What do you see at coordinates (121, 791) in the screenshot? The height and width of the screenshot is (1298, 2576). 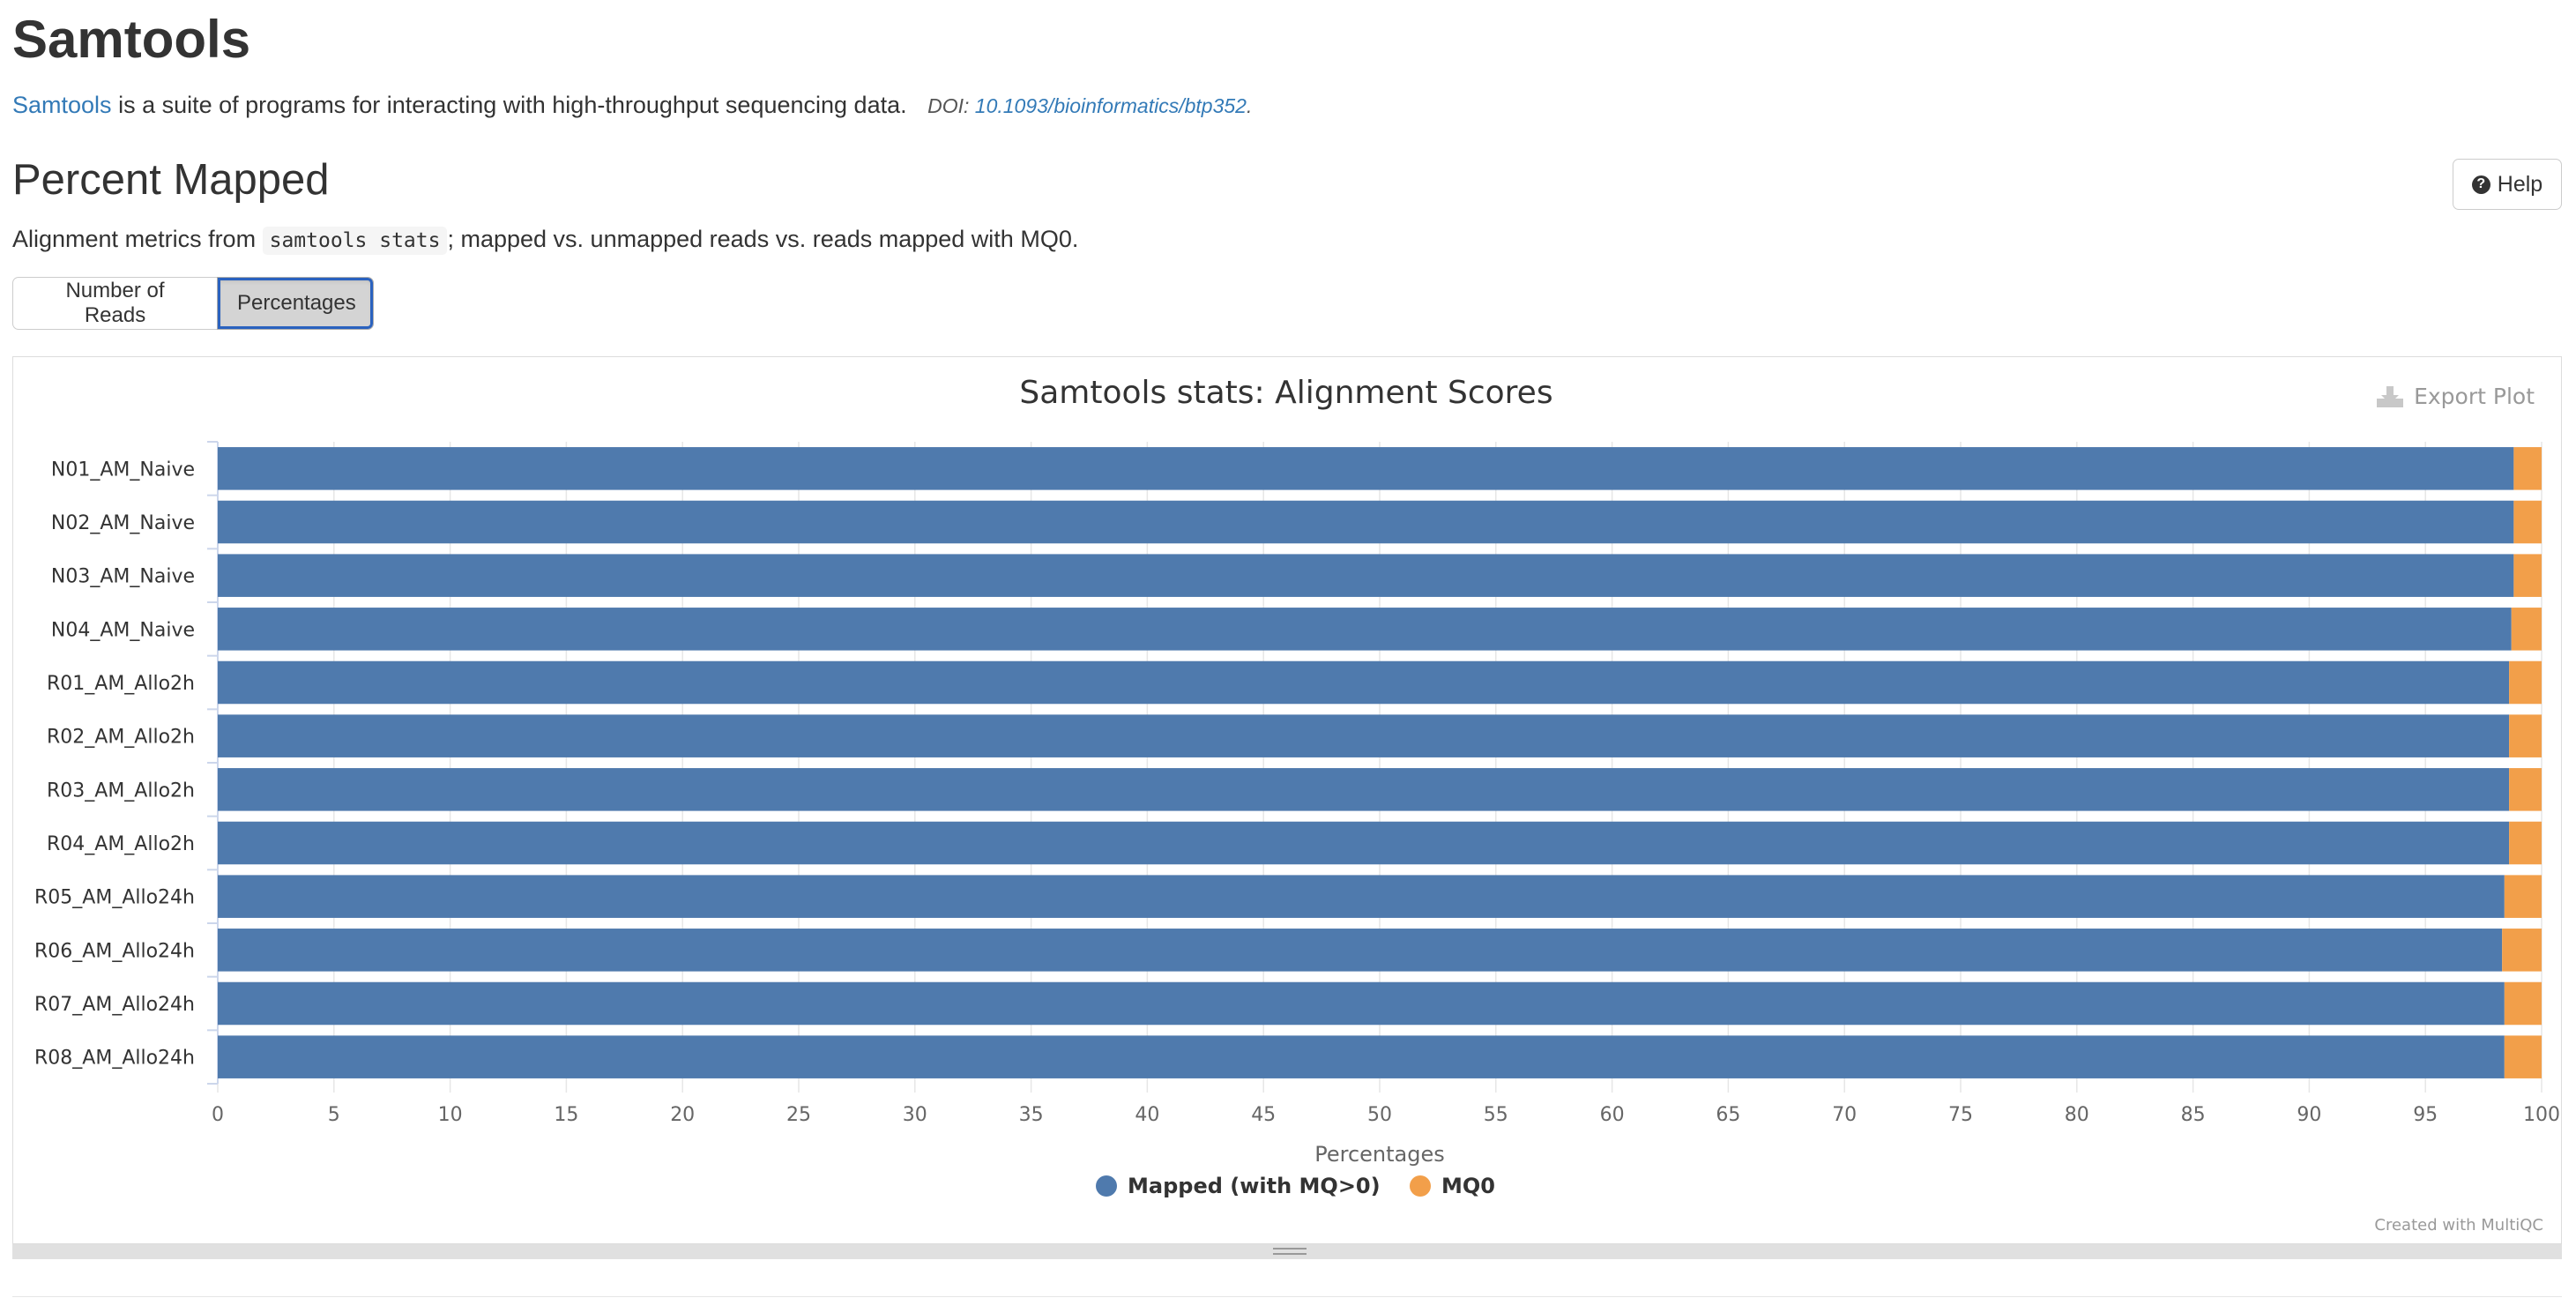 I see `y-tick-label: R03_AM_Allo2h` at bounding box center [121, 791].